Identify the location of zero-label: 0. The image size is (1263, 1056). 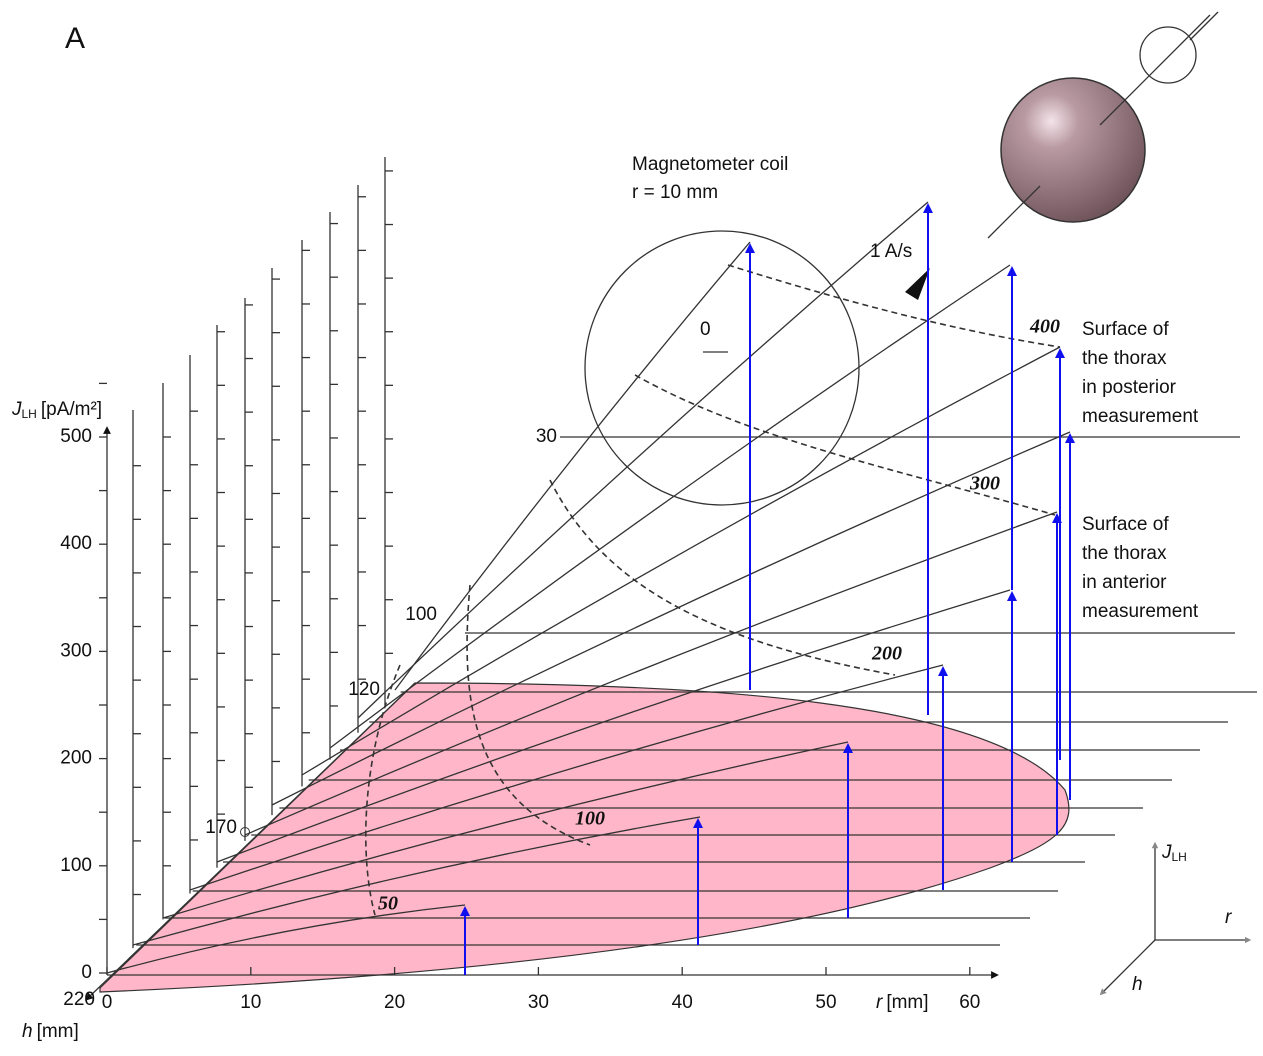
(705, 329).